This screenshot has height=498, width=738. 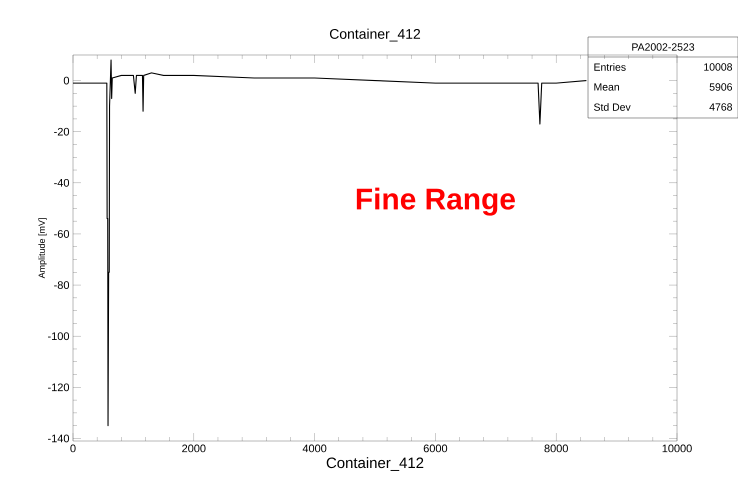 What do you see at coordinates (62, 182) in the screenshot?
I see `y-tick-label: -40` at bounding box center [62, 182].